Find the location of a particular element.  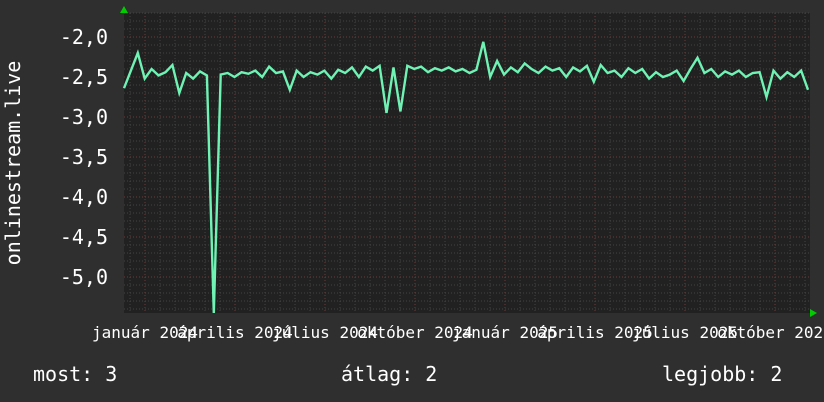

y-axis-ticks: -2,0 -2,5 -3,0 -3,5 -4,0 -4,5 -5,0 is located at coordinates (84, 157).